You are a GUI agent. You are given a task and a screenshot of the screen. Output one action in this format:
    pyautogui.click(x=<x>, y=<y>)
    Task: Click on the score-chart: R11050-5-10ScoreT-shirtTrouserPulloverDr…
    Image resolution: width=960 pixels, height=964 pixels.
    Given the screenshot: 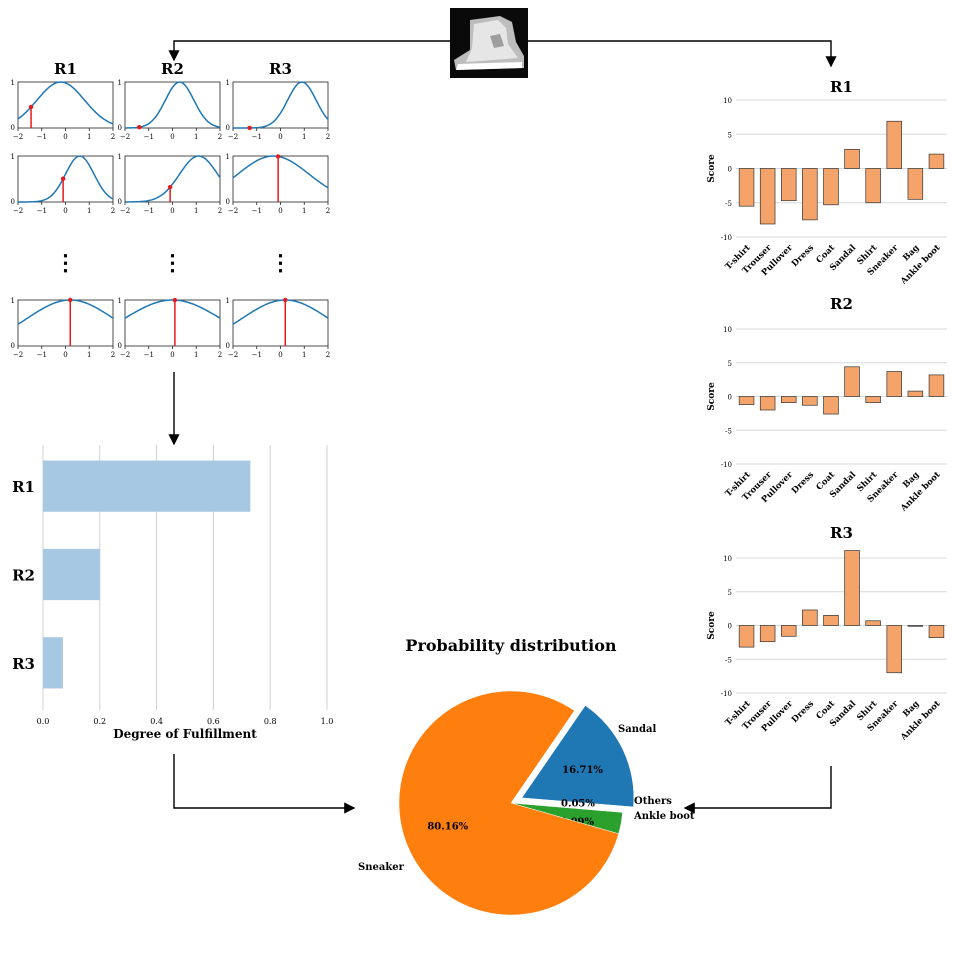 What is the action you would take?
    pyautogui.click(x=827, y=182)
    